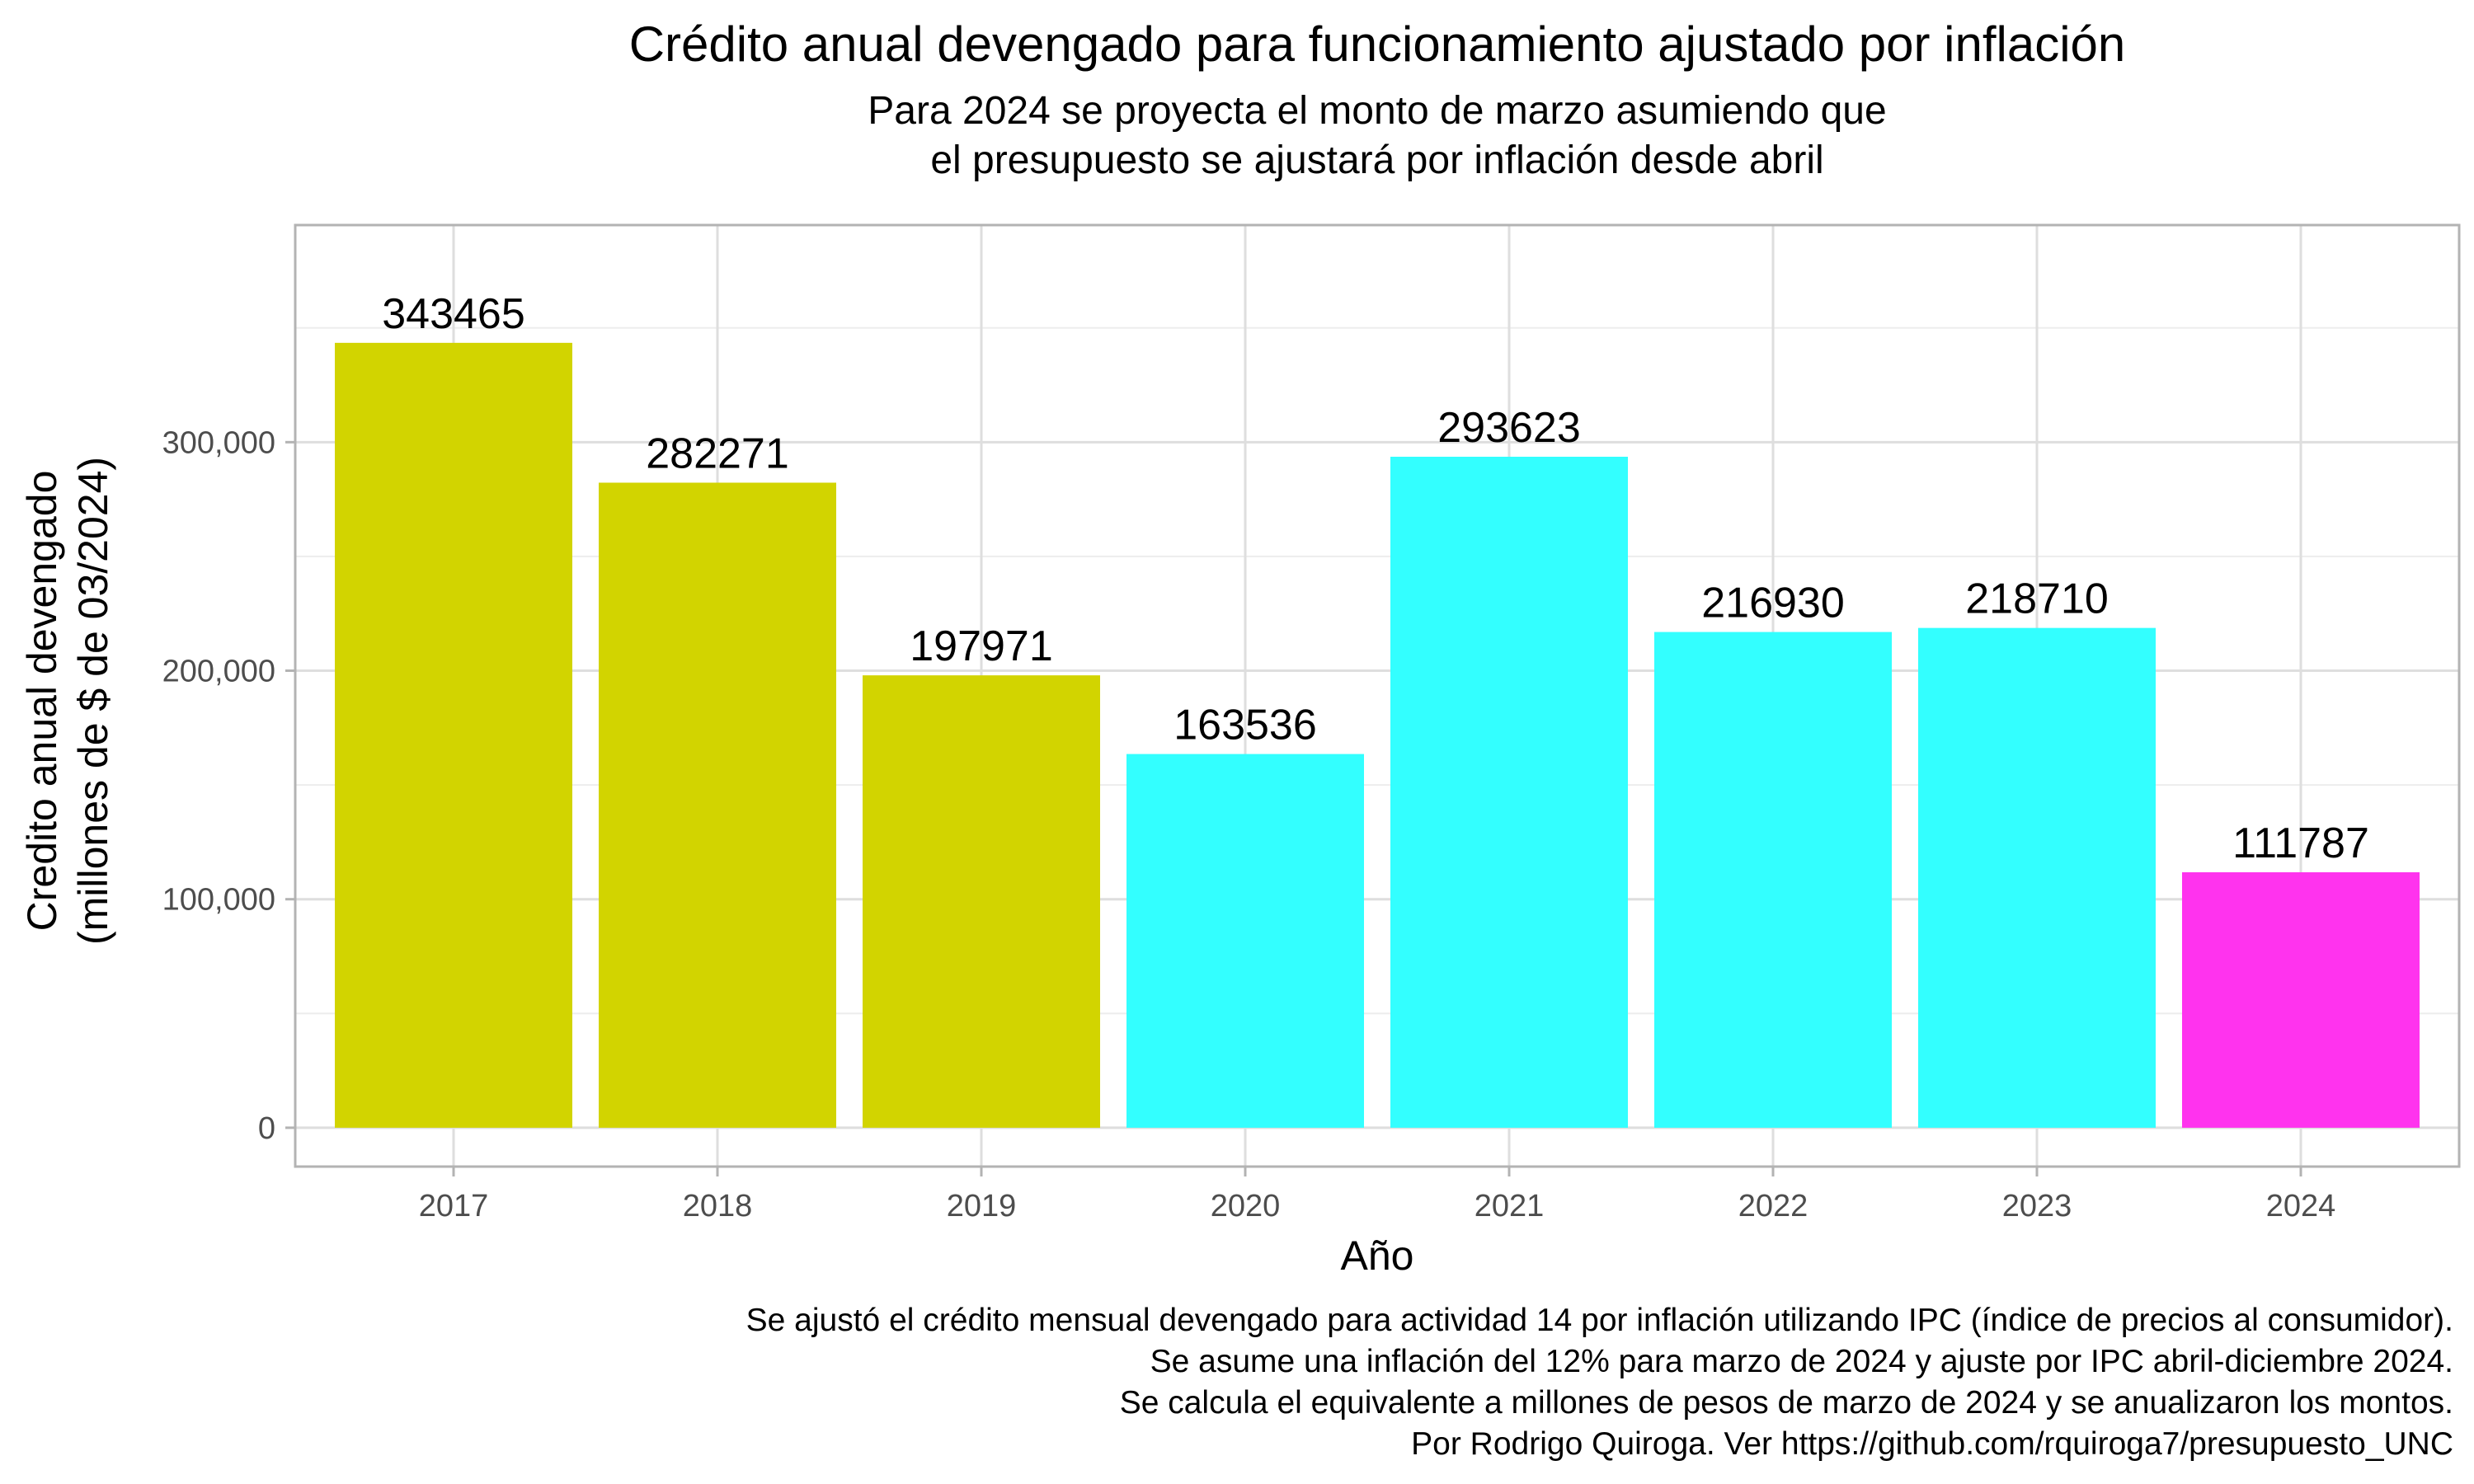  I want to click on data-label-2023: 218710, so click(2037, 599).